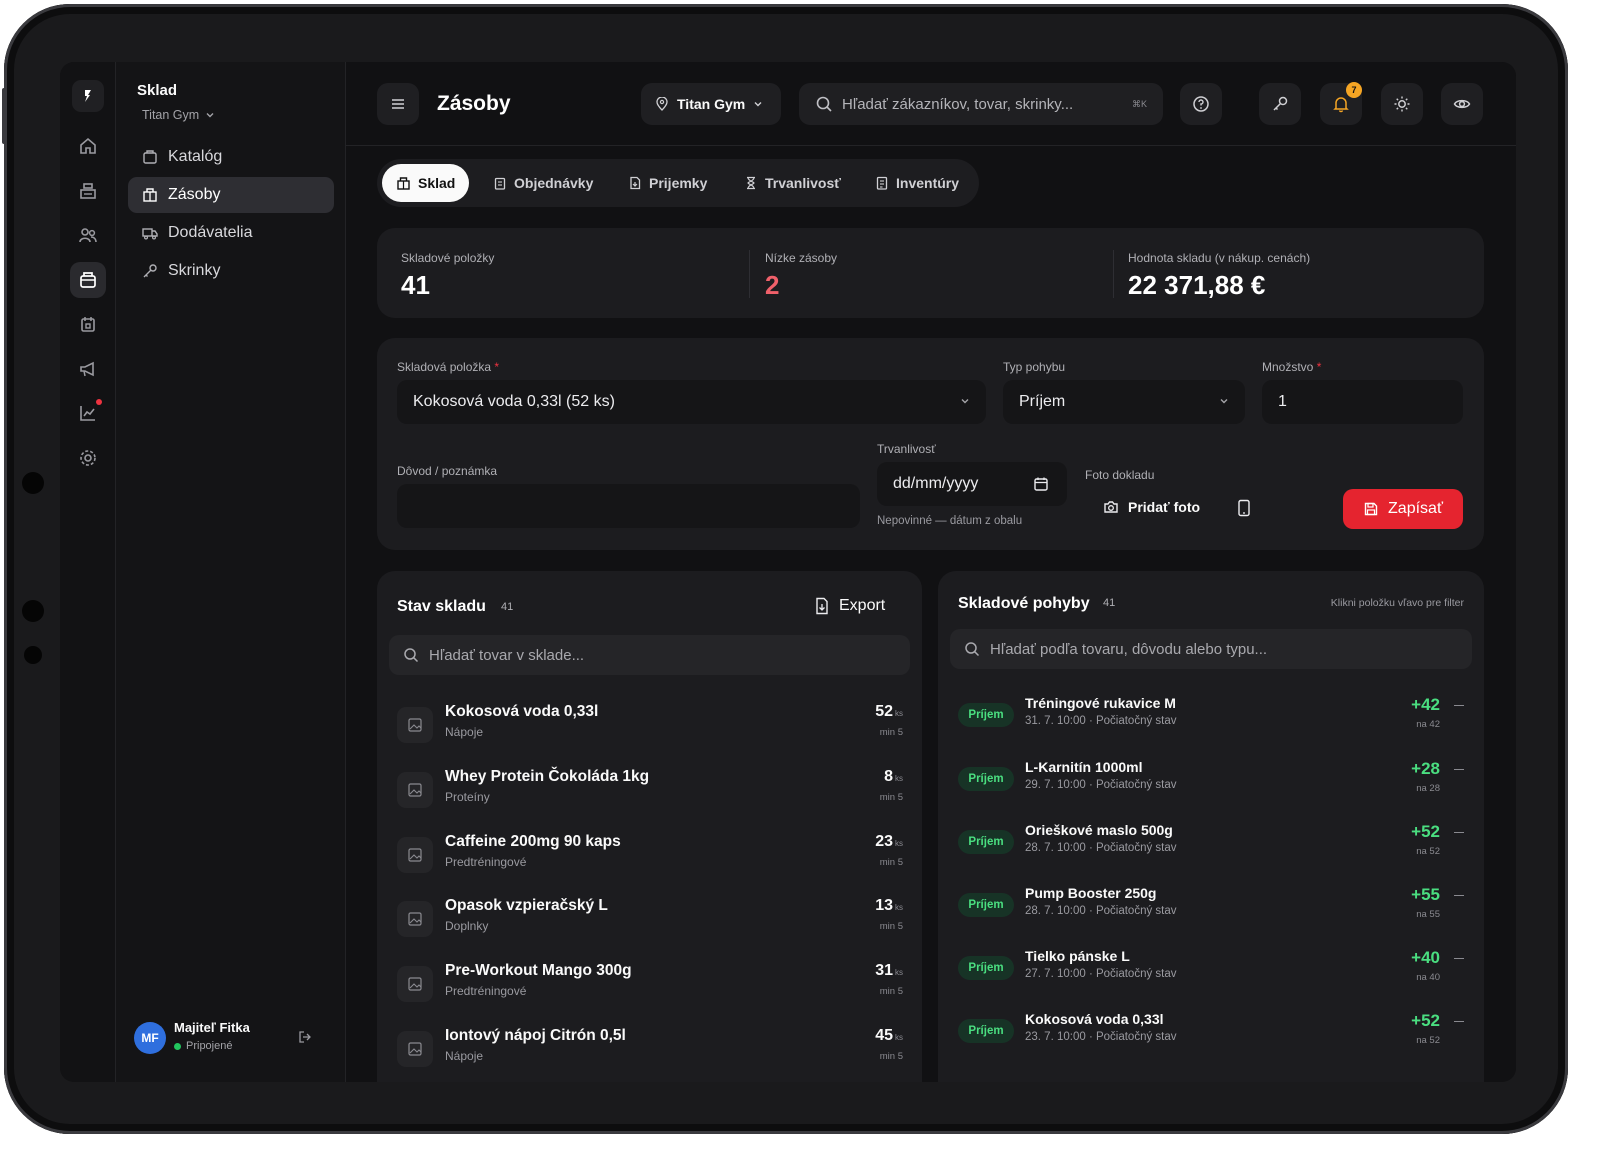 The height and width of the screenshot is (1156, 1600). What do you see at coordinates (792, 183) in the screenshot?
I see `tab-trvanlivost: Trvanlivosť` at bounding box center [792, 183].